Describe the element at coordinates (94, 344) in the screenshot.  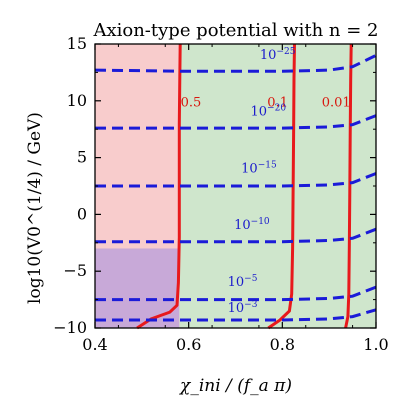
I see `x-tick-label-0: 0.4` at that location.